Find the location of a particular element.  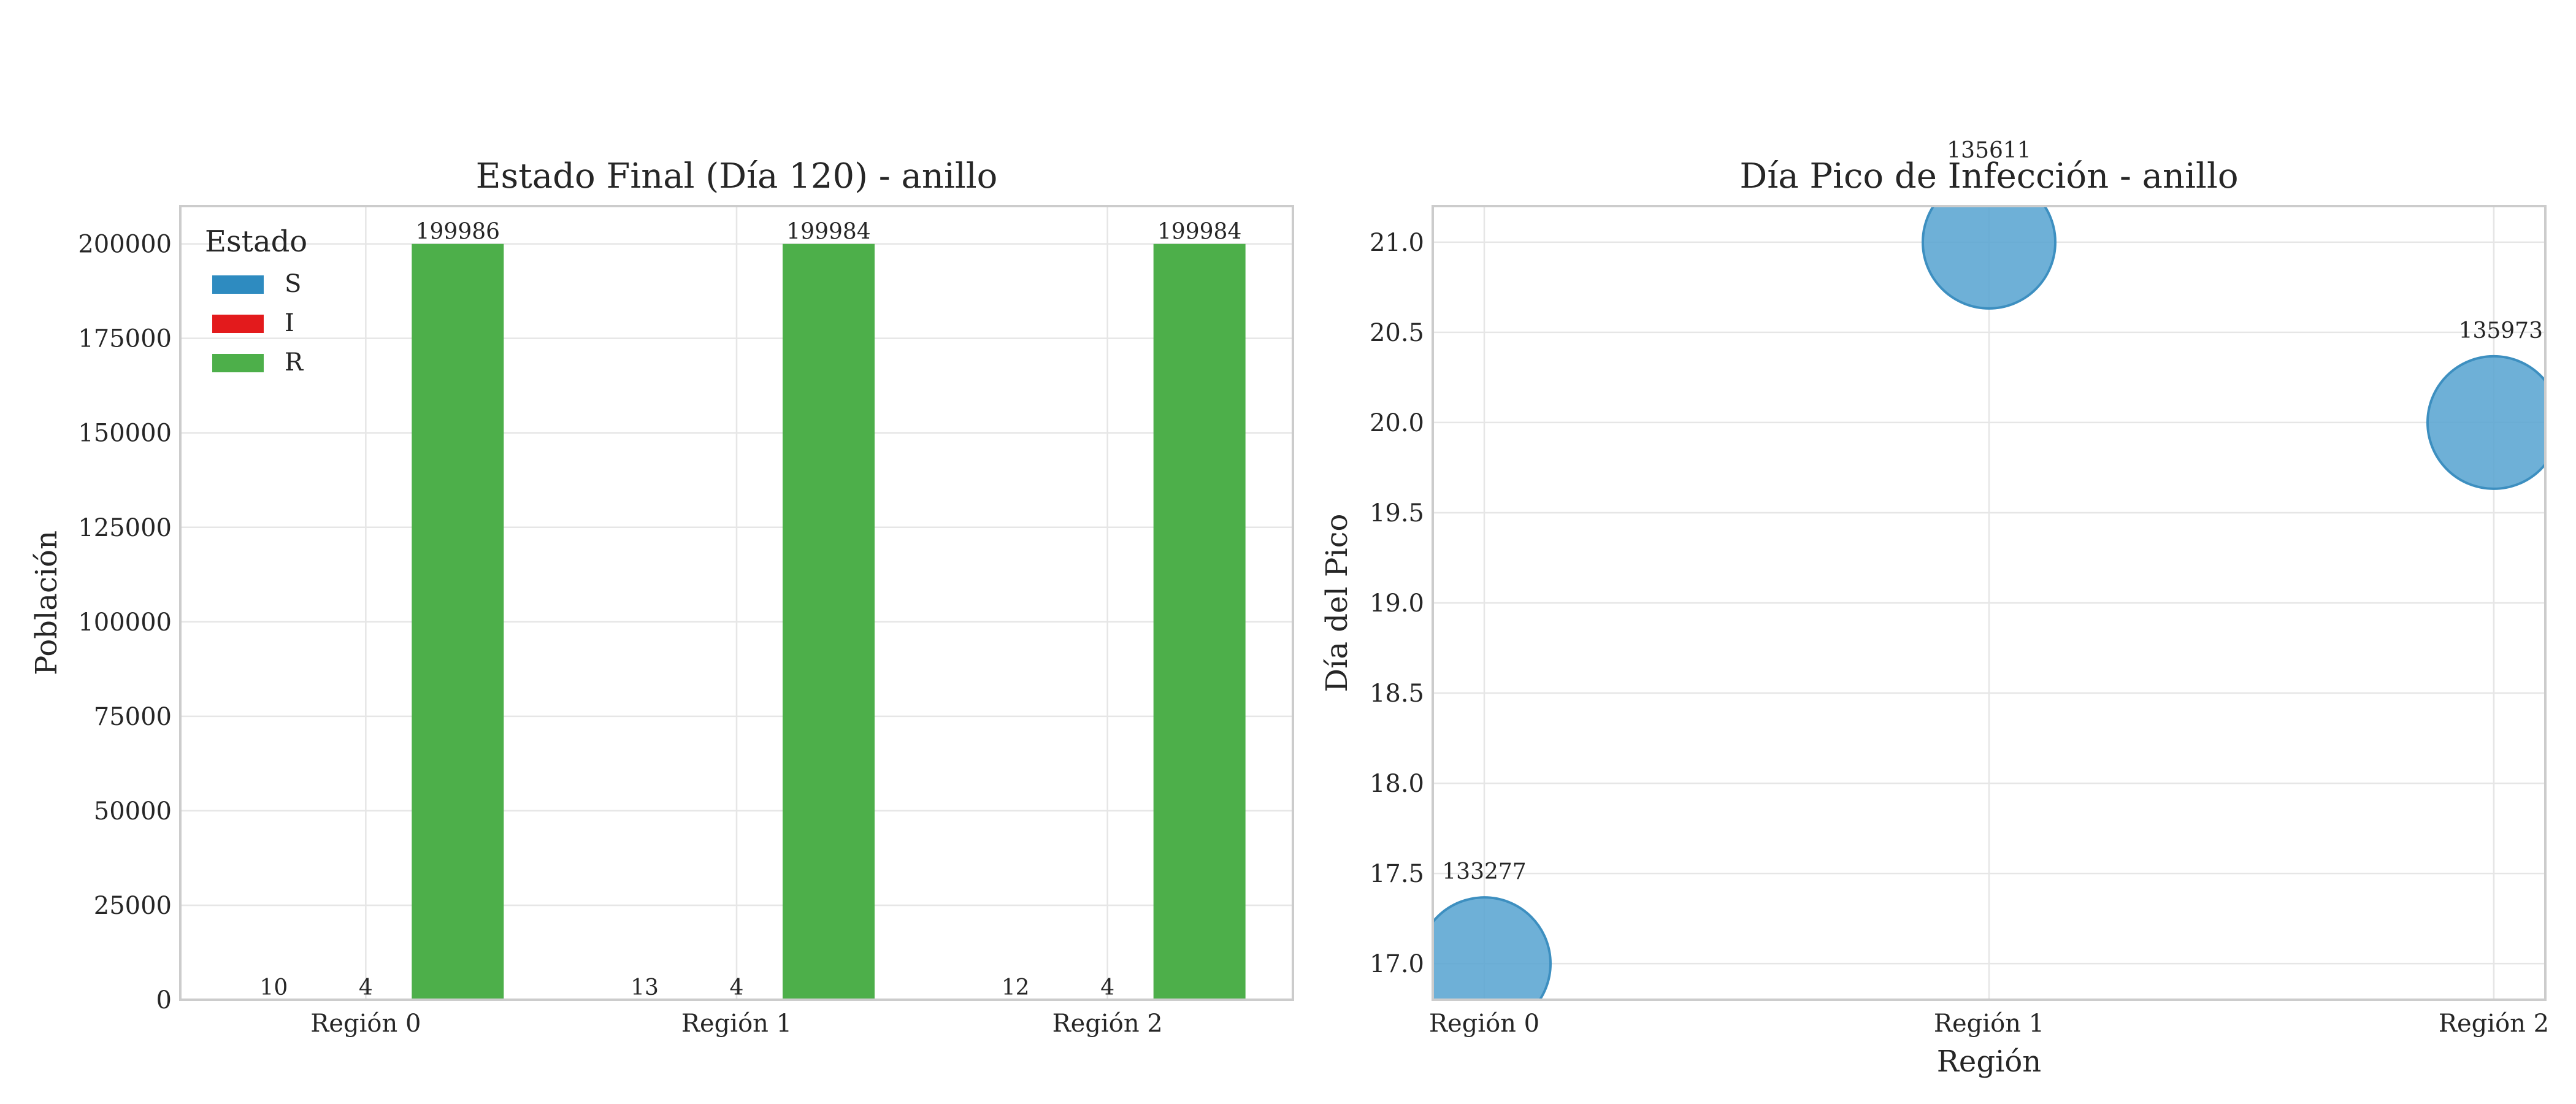

scatter-point-label: 133277 is located at coordinates (1484, 871).